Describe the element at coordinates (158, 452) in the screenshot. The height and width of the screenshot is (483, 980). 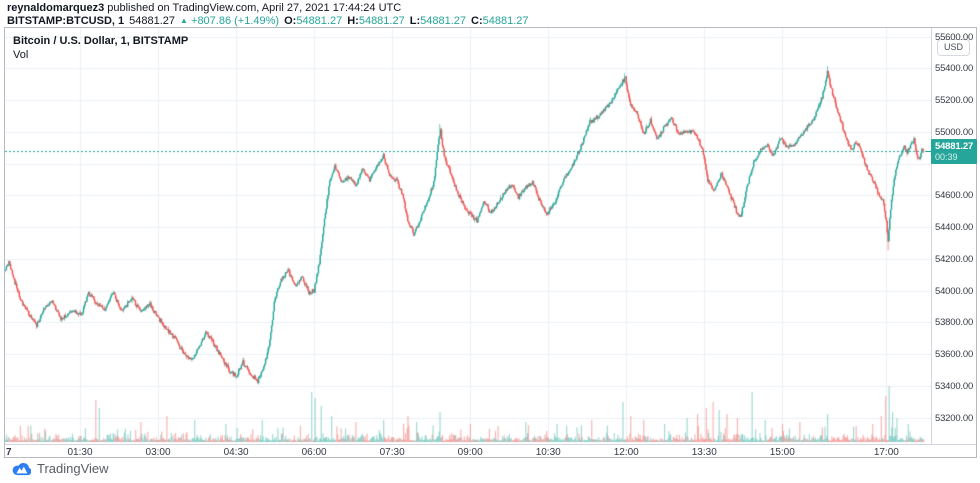
I see `time-tick-label: 03:00` at that location.